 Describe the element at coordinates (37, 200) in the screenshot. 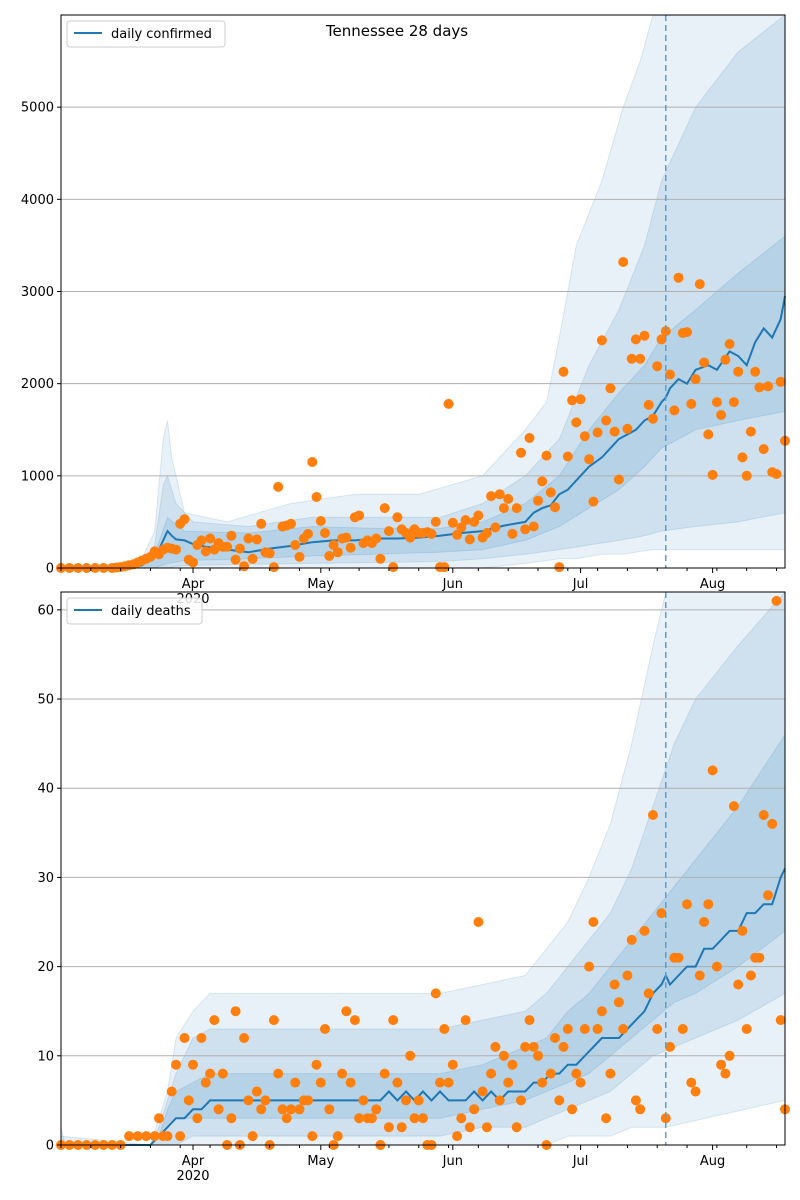

I see `y-tick-label: 4000` at that location.